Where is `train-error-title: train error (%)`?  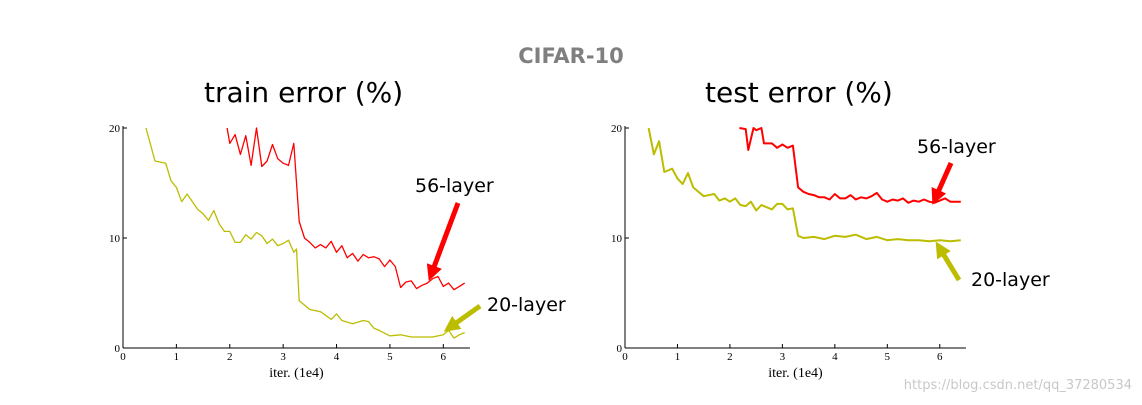
train-error-title: train error (%) is located at coordinates (304, 92).